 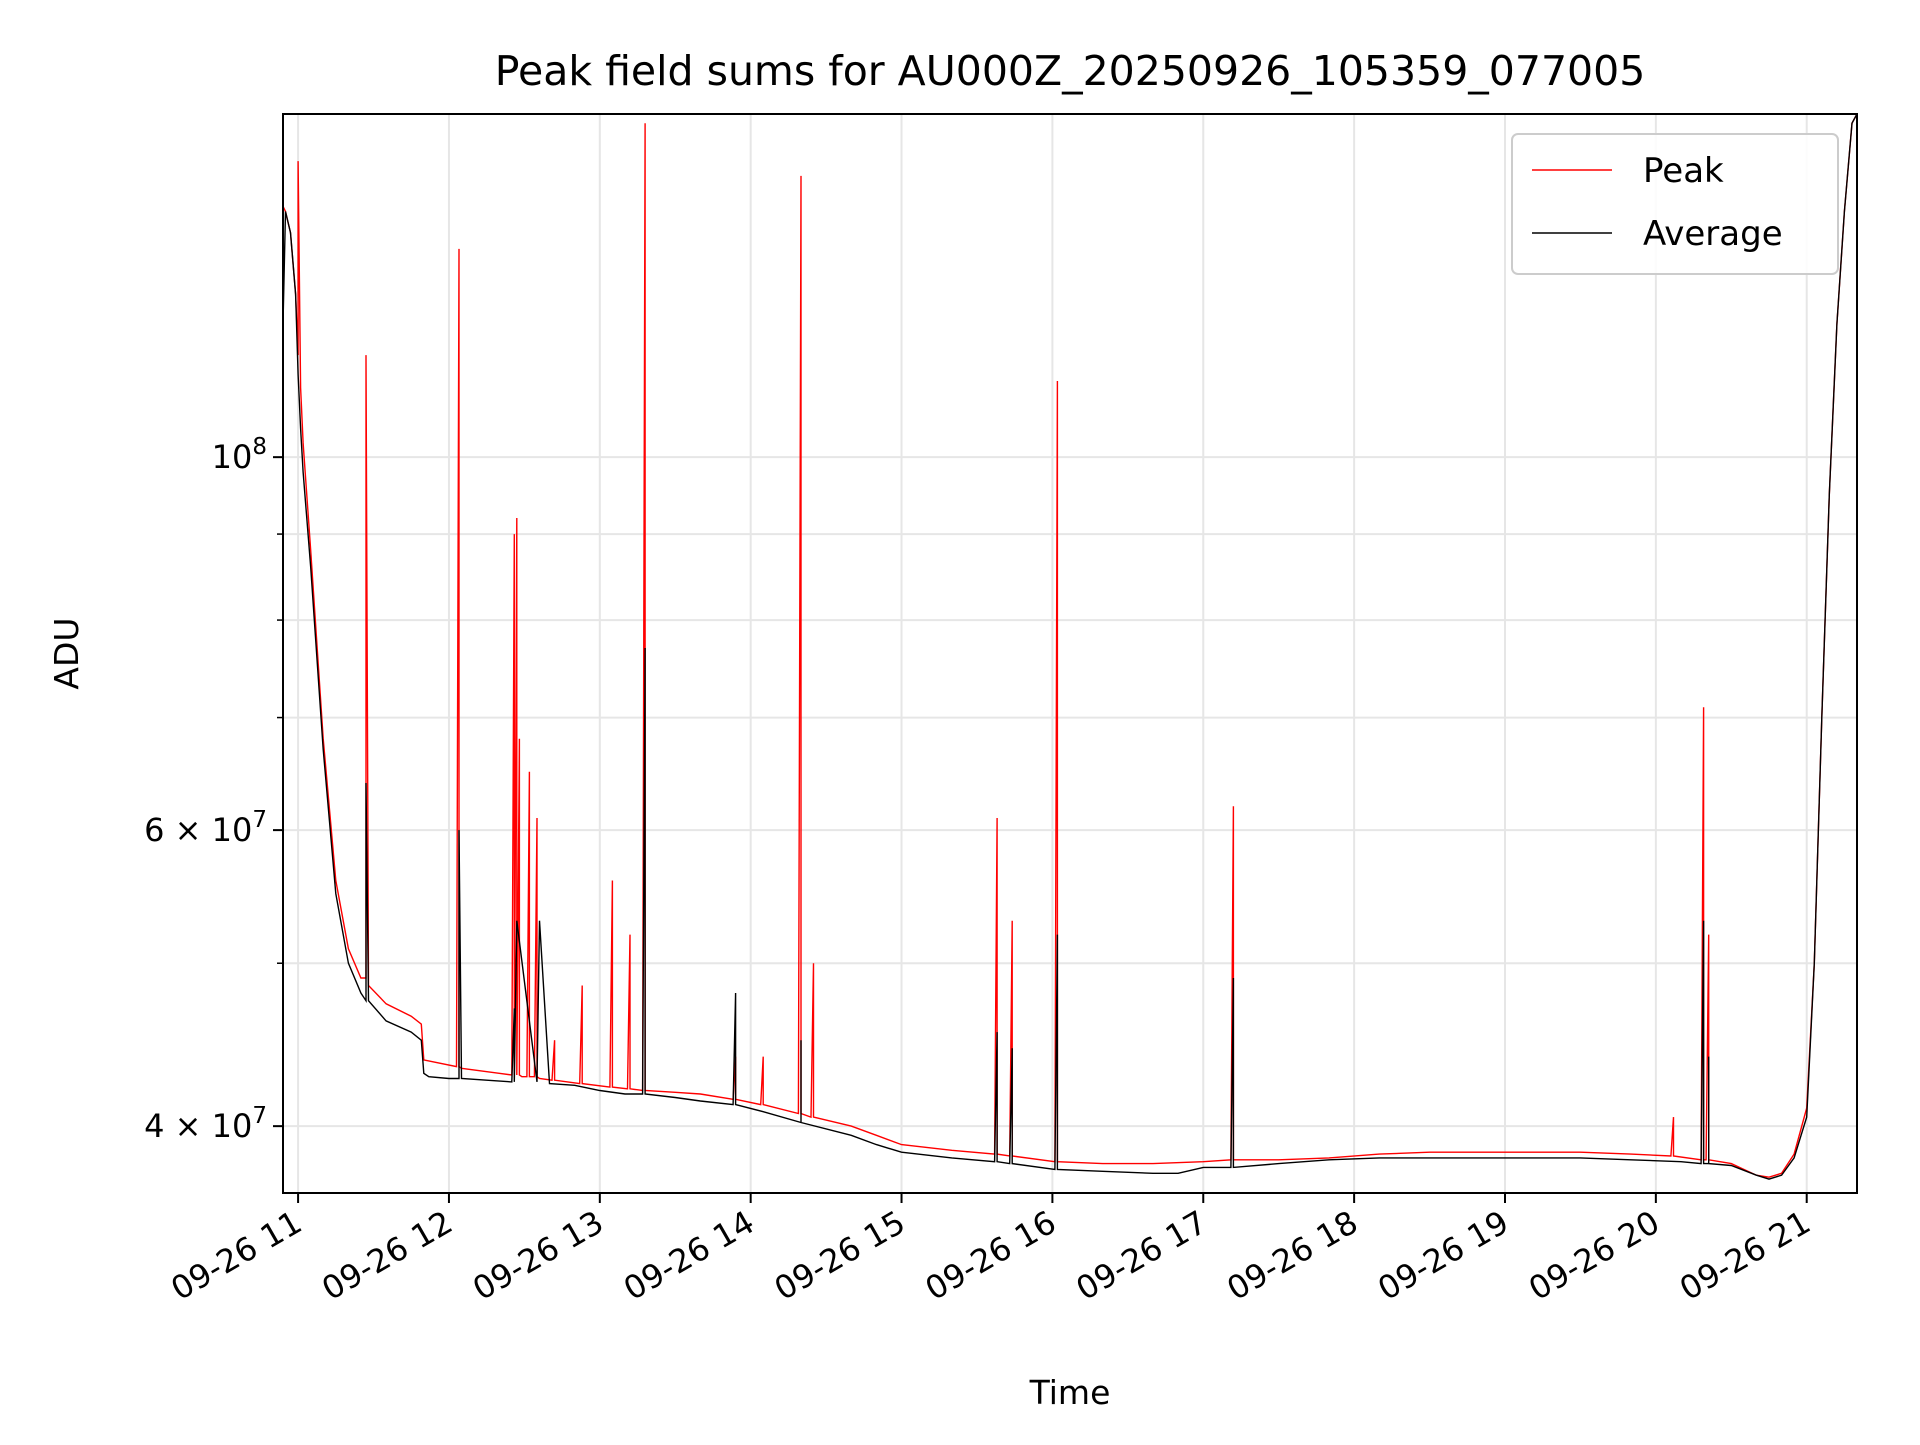 What do you see at coordinates (205, 1124) in the screenshot?
I see `y-tick-label: 4 × 107` at bounding box center [205, 1124].